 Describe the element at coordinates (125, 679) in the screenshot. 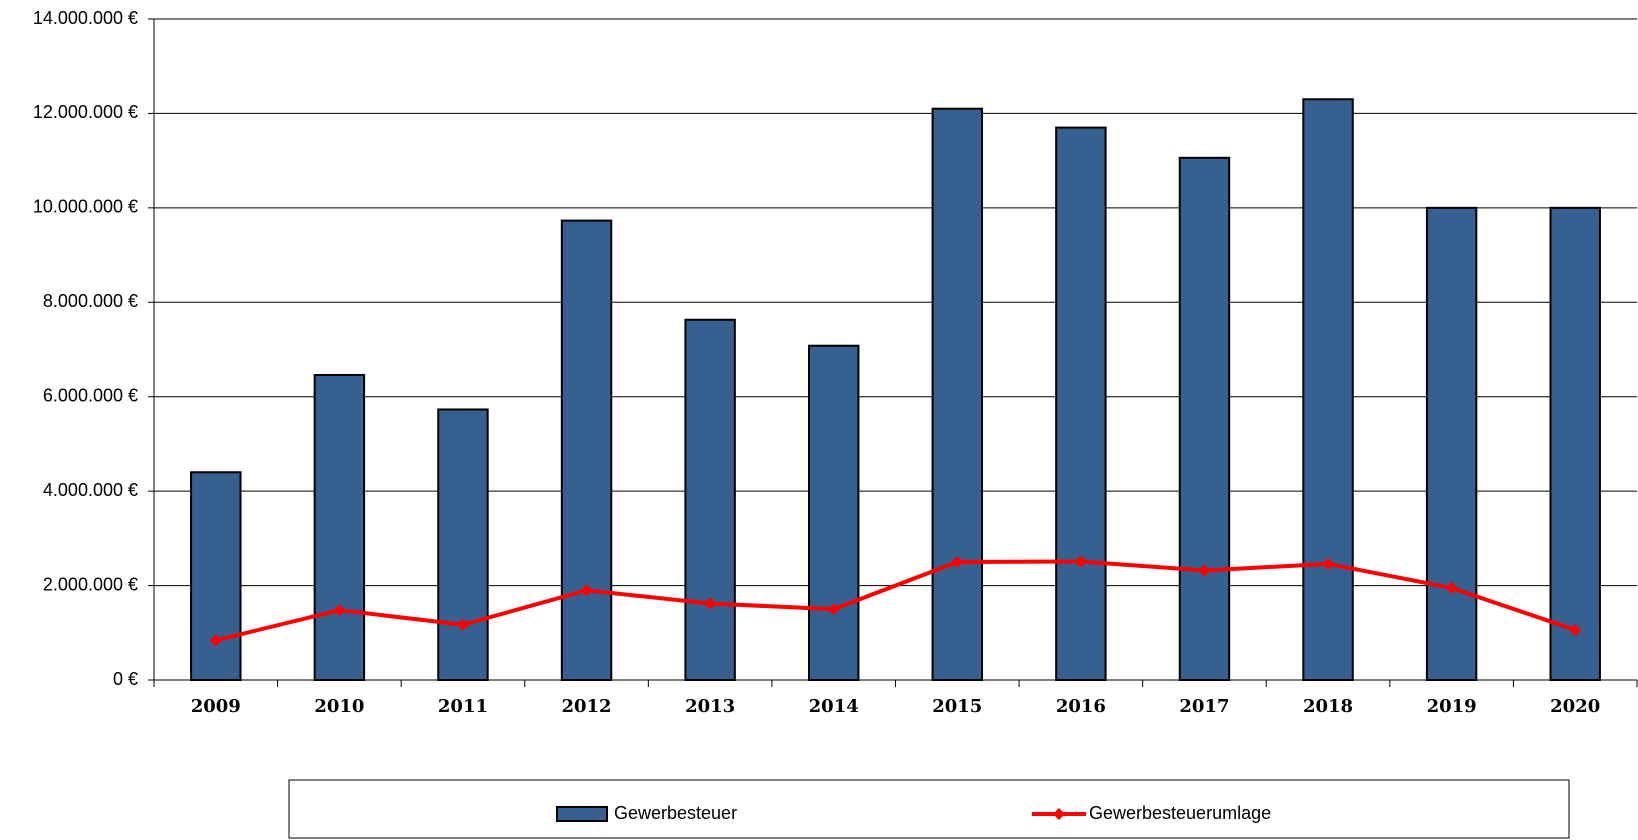

I see `y-tick-label: 0 €` at that location.